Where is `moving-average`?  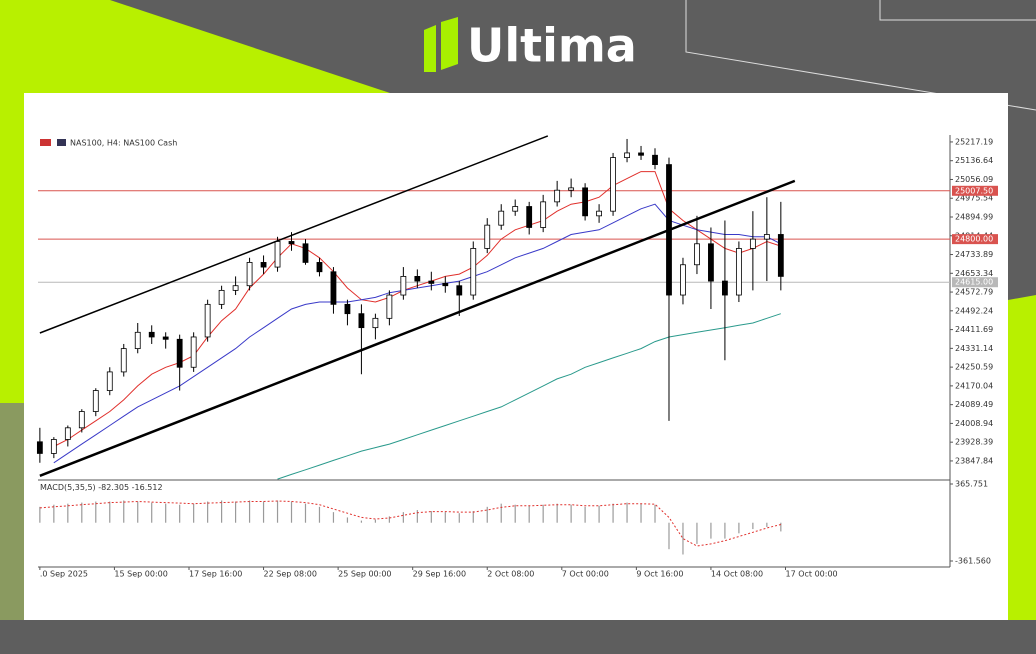
moving-average is located at coordinates (529, 396).